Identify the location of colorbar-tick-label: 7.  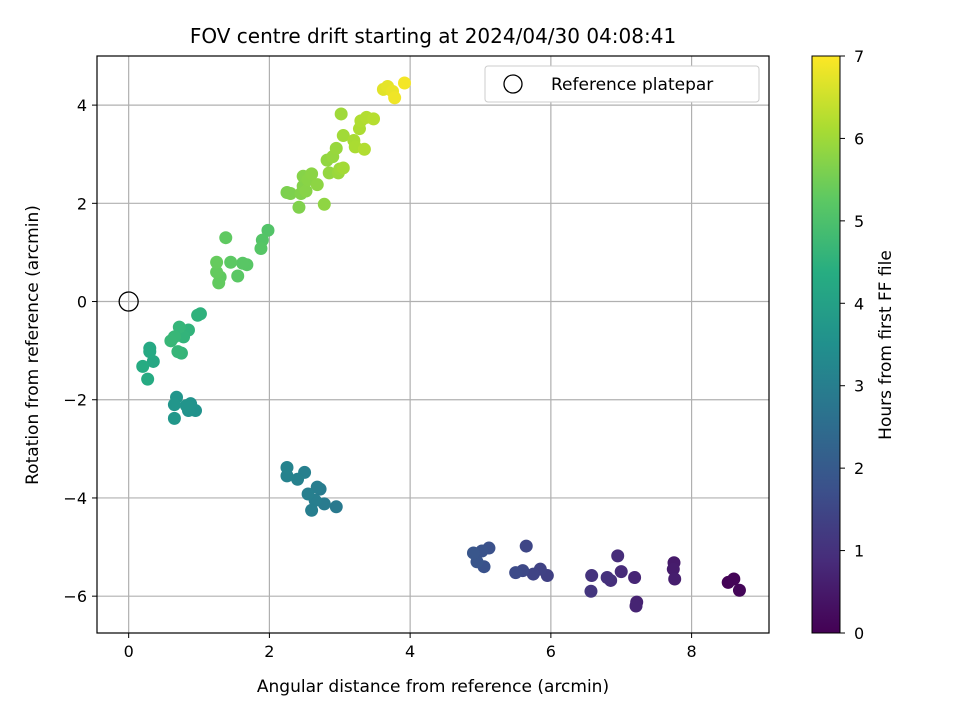
(859, 56).